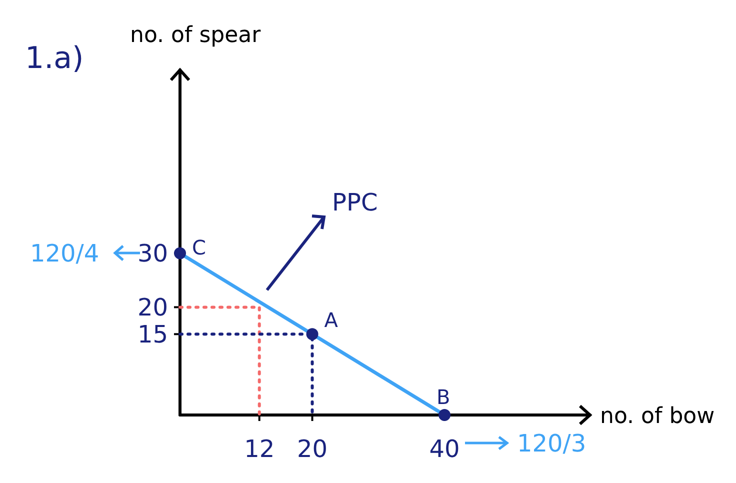 Image resolution: width=736 pixels, height=483 pixels. What do you see at coordinates (152, 254) in the screenshot?
I see `y-tick-label: 30` at bounding box center [152, 254].